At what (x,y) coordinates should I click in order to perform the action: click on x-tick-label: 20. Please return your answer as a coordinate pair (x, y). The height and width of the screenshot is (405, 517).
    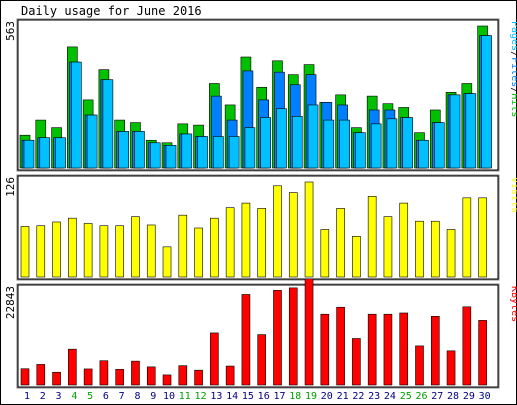
    Looking at the image, I should click on (327, 396).